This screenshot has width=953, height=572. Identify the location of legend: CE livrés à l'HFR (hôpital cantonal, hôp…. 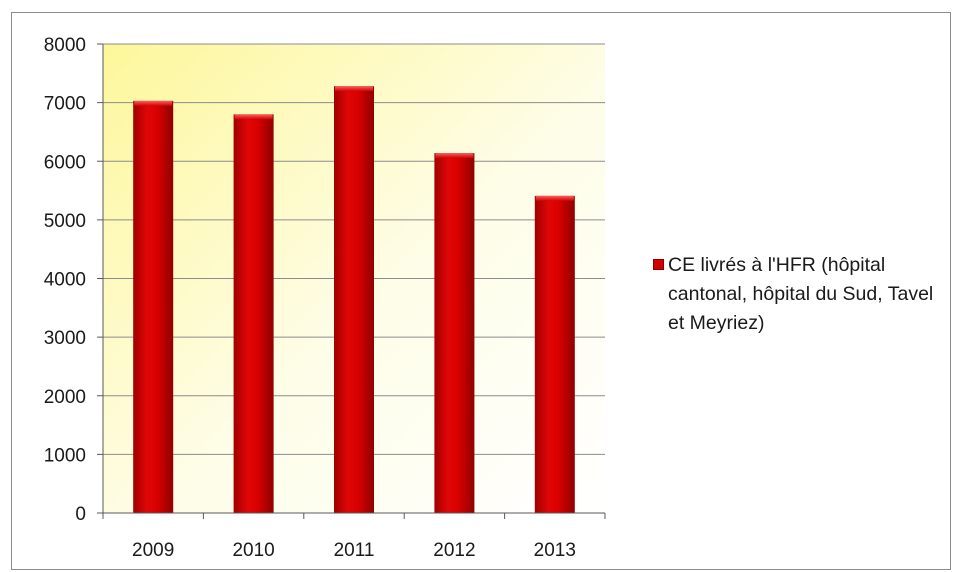
(803, 294).